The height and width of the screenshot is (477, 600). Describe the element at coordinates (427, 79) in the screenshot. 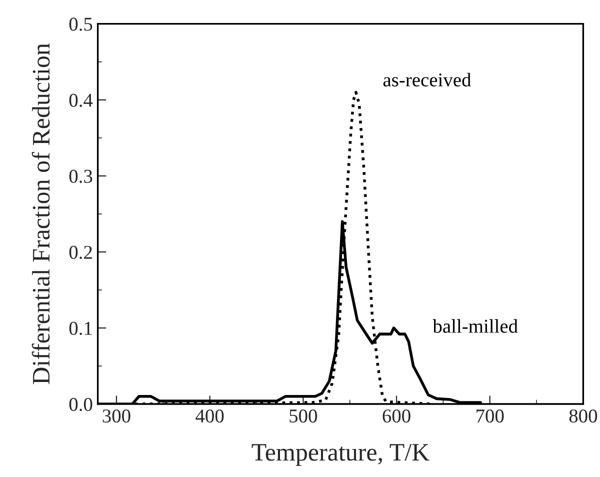

I see `series-label: as-received` at that location.